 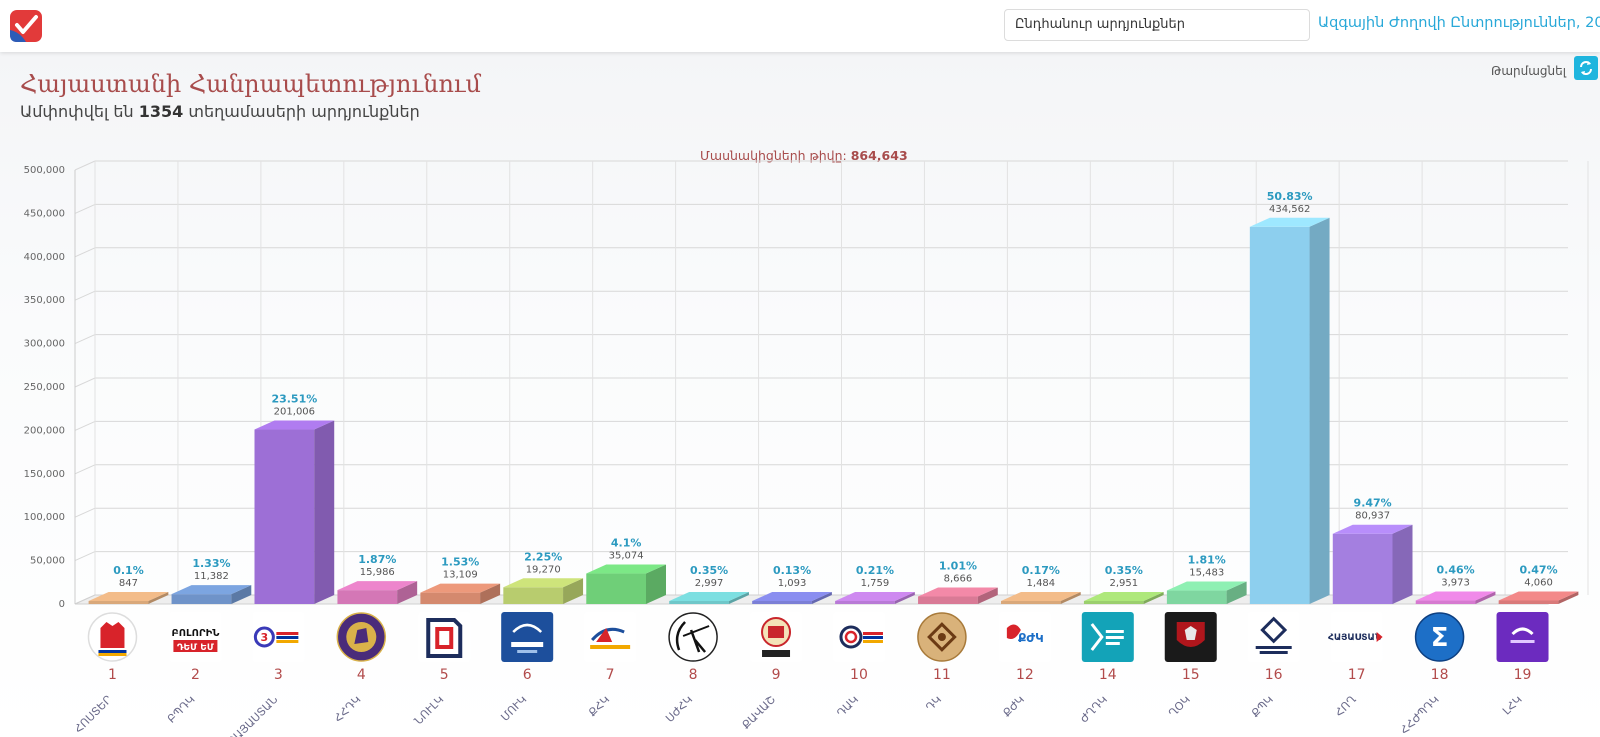 I want to click on logo-wing, so click(x=527, y=628).